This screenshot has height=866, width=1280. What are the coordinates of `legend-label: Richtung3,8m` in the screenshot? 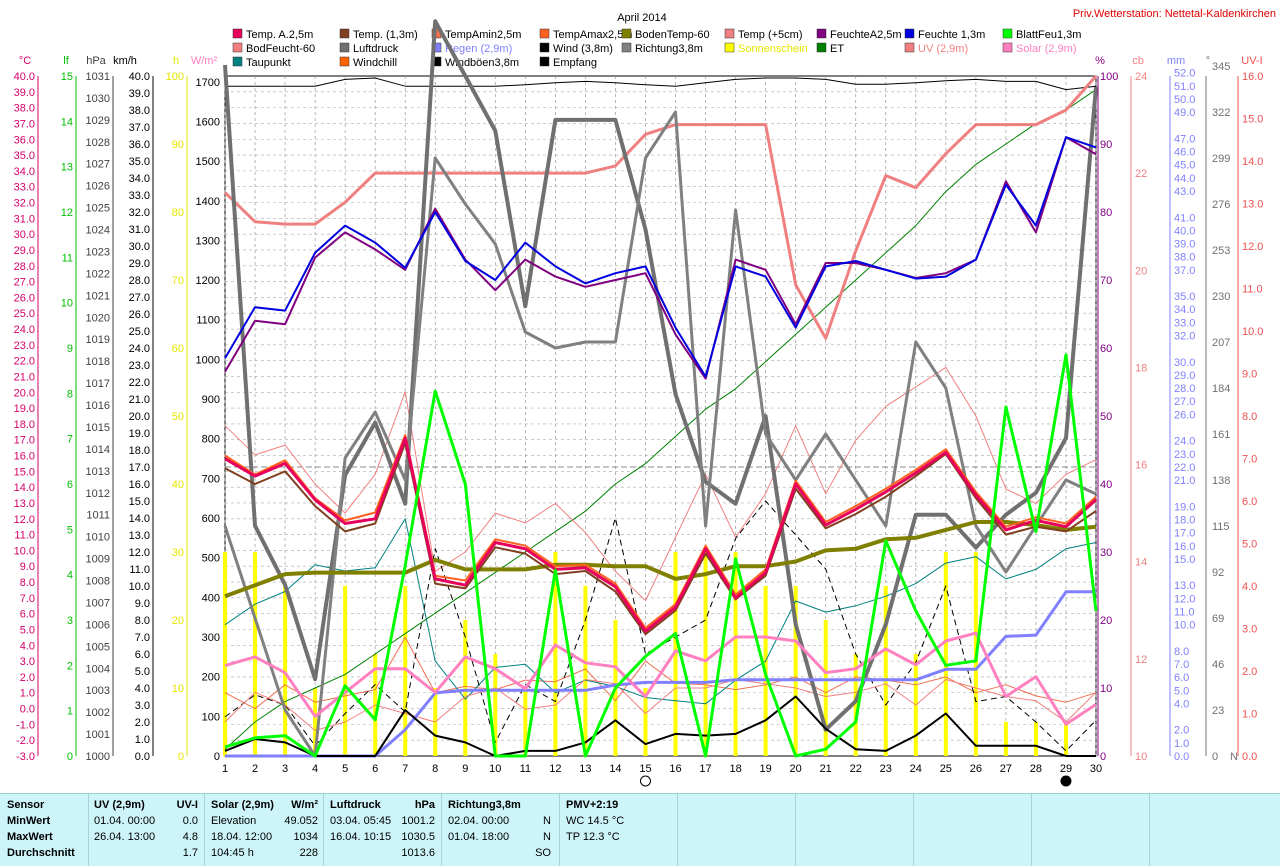 It's located at (669, 49).